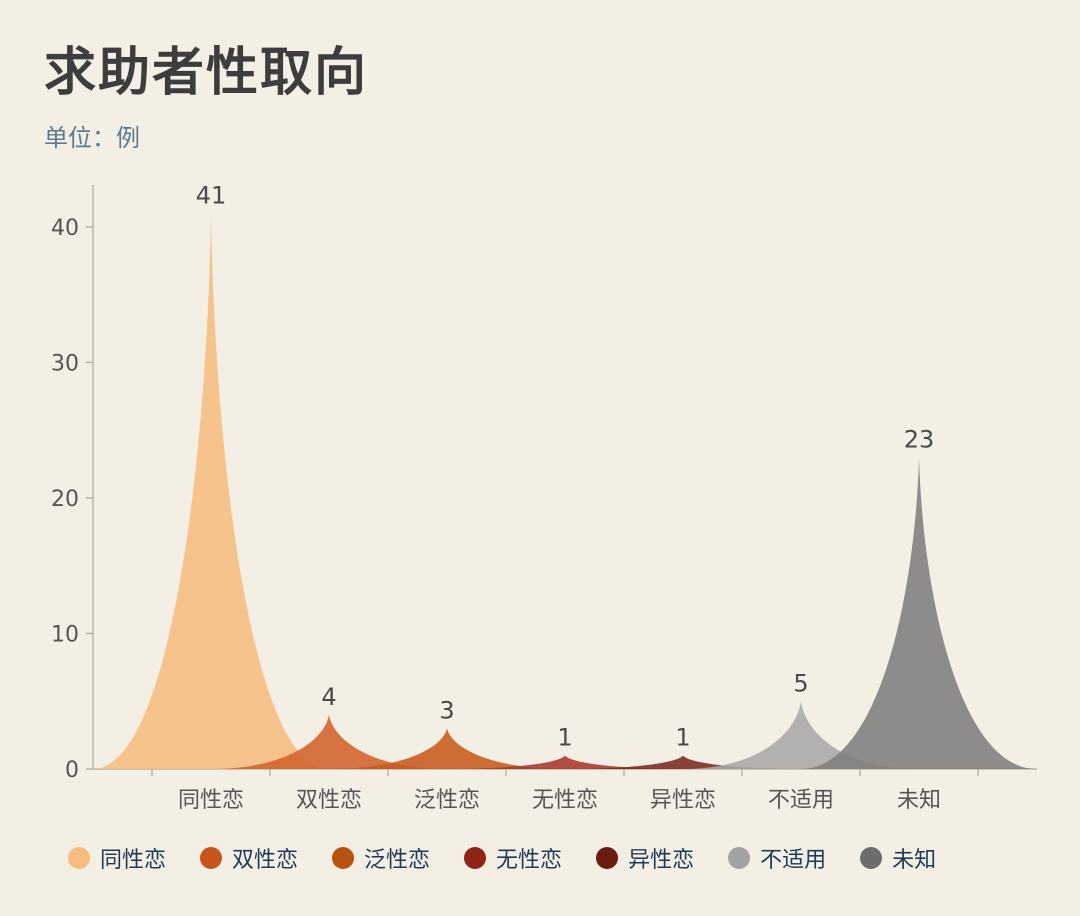 This screenshot has width=1080, height=916. What do you see at coordinates (529, 860) in the screenshot?
I see `legend-label: 无性恋` at bounding box center [529, 860].